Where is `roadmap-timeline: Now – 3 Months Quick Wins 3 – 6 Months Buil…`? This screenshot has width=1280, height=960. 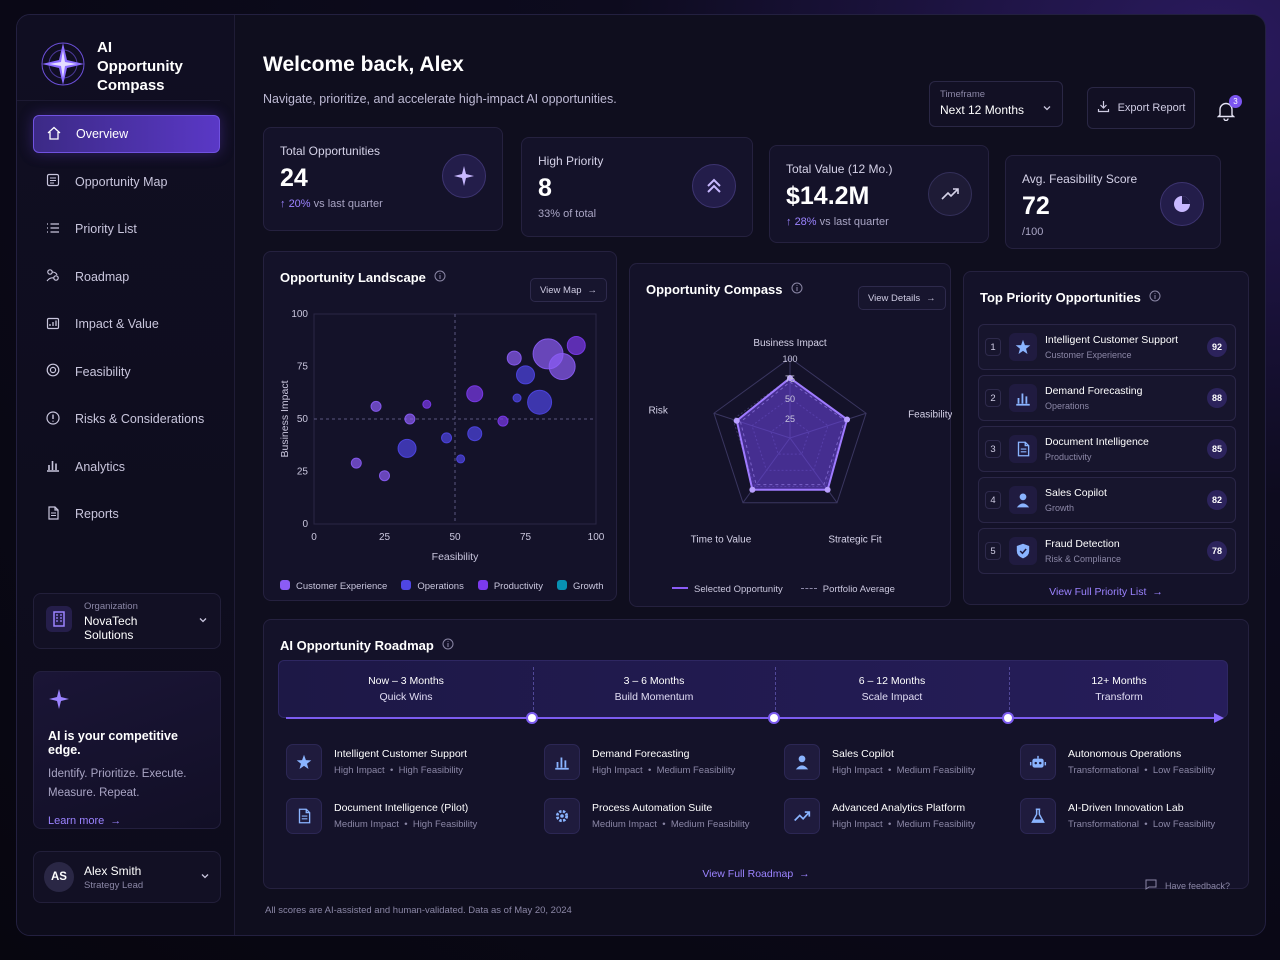
roadmap-timeline: Now – 3 Months Quick Wins 3 – 6 Months Buil… is located at coordinates (753, 689).